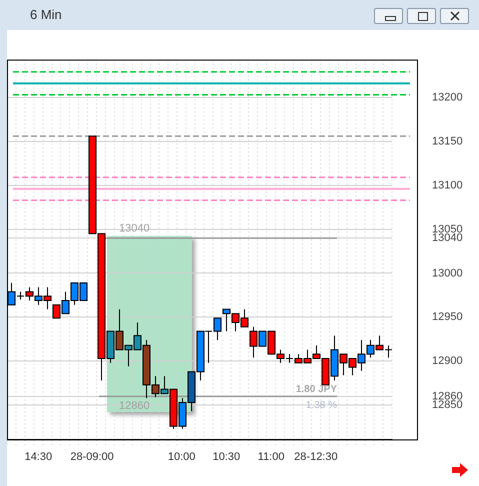 The height and width of the screenshot is (486, 479). I want to click on annotation: 1.80 JPY, so click(317, 390).